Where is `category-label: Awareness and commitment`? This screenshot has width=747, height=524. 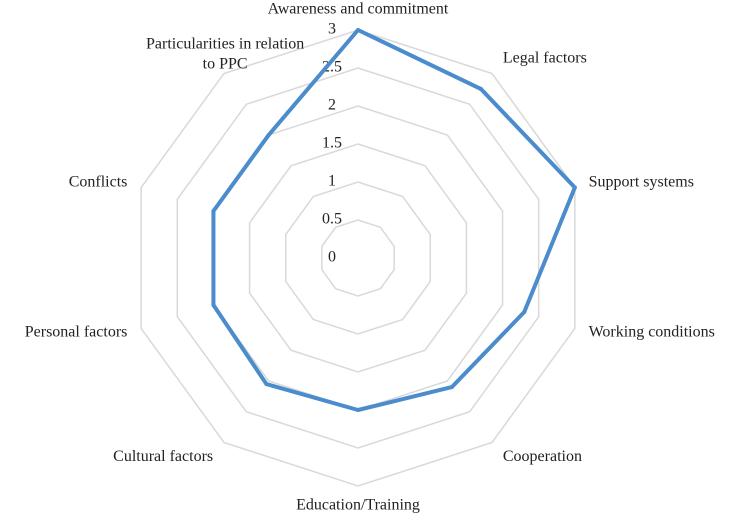 category-label: Awareness and commitment is located at coordinates (358, 9).